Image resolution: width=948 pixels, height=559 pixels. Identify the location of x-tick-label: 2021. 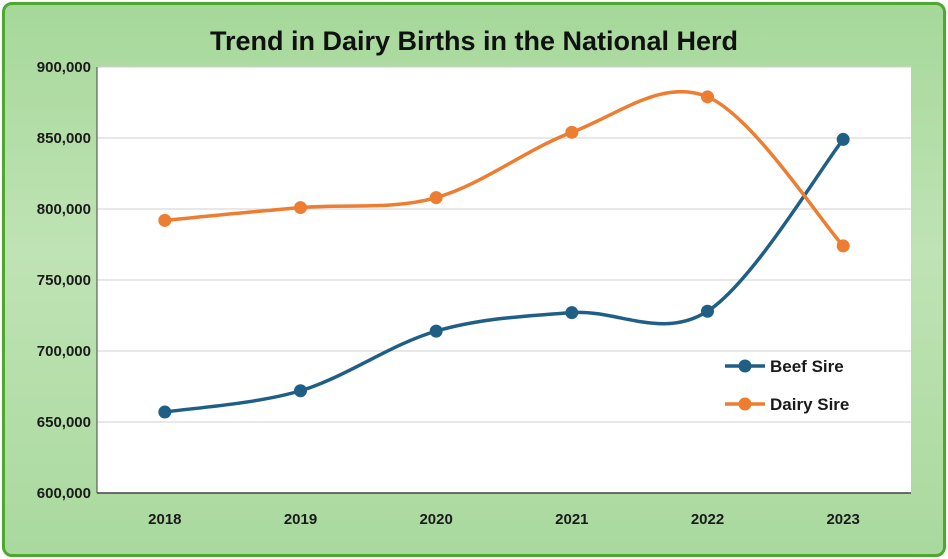
(571, 519).